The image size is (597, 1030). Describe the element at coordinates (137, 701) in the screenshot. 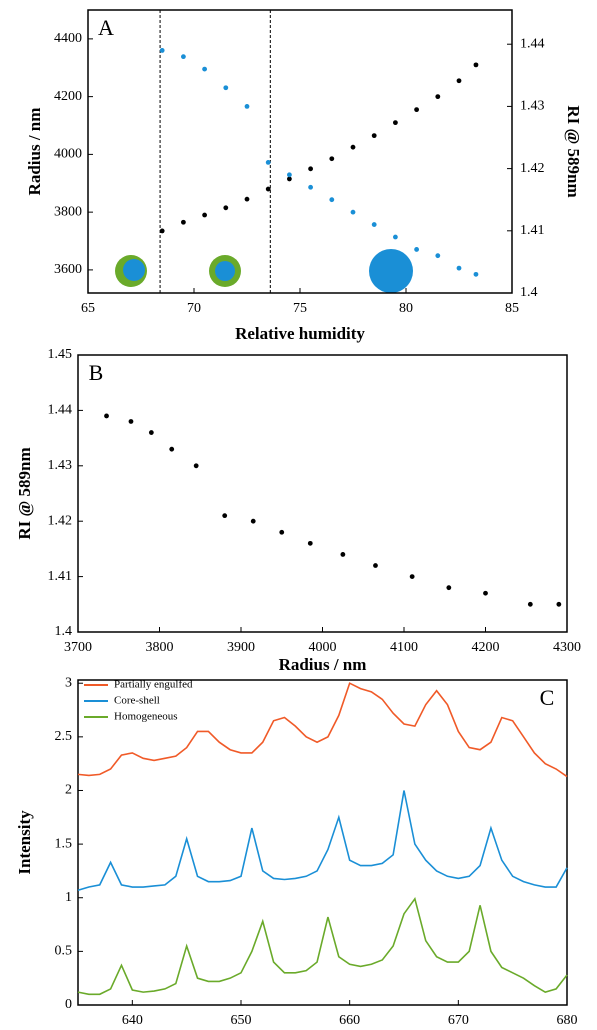

I see `legend-label: Core-shell` at that location.